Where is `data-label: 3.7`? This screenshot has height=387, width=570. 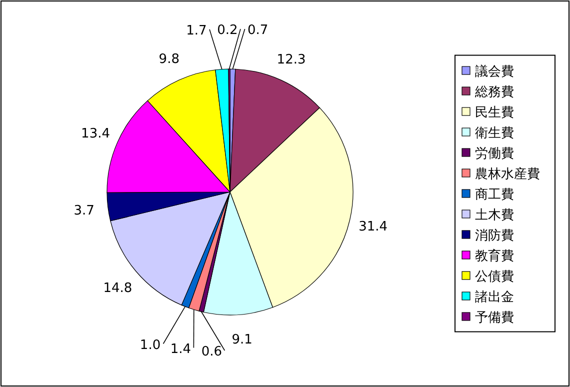 data-label: 3.7 is located at coordinates (84, 211).